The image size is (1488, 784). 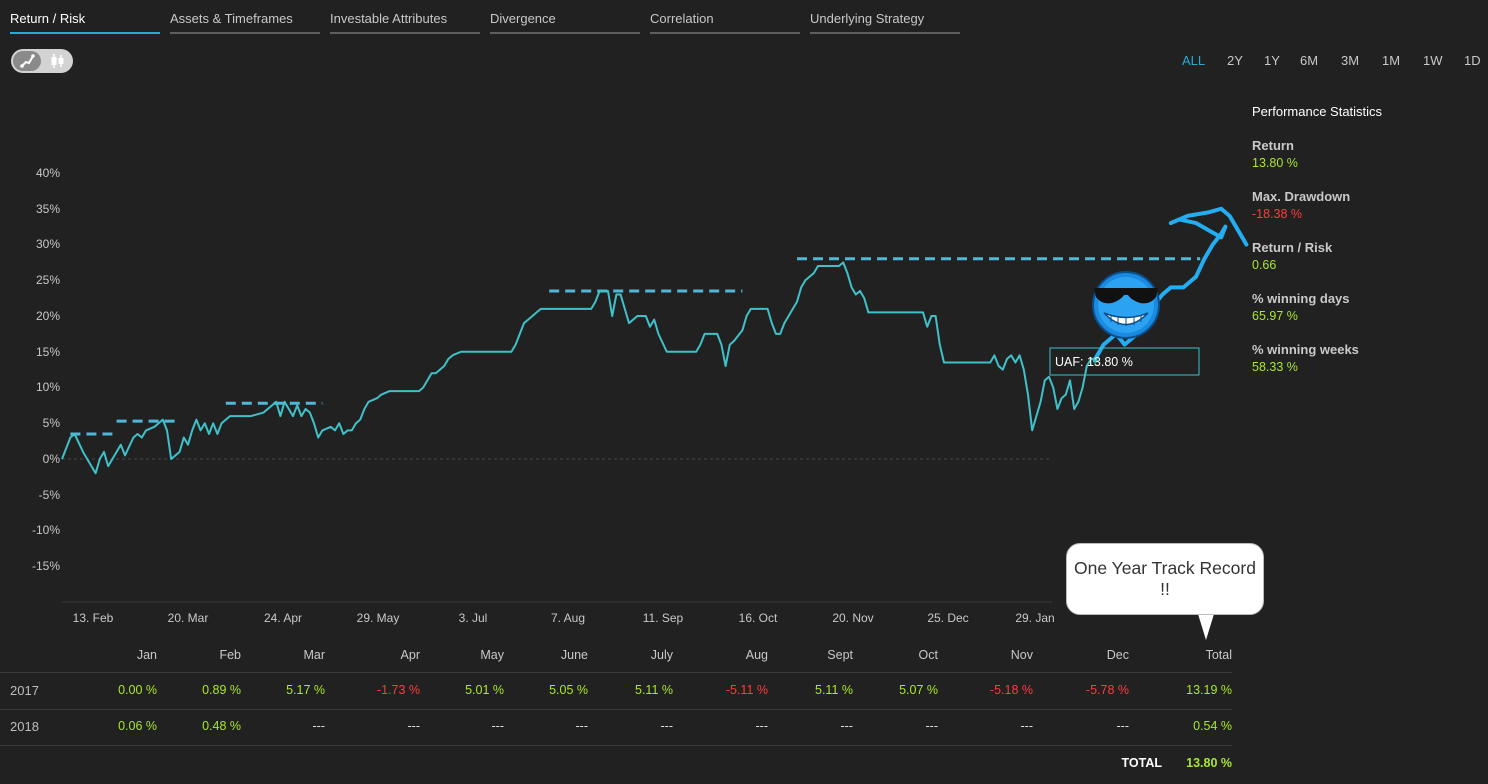 I want to click on x-tick-label: 29. May, so click(x=378, y=618).